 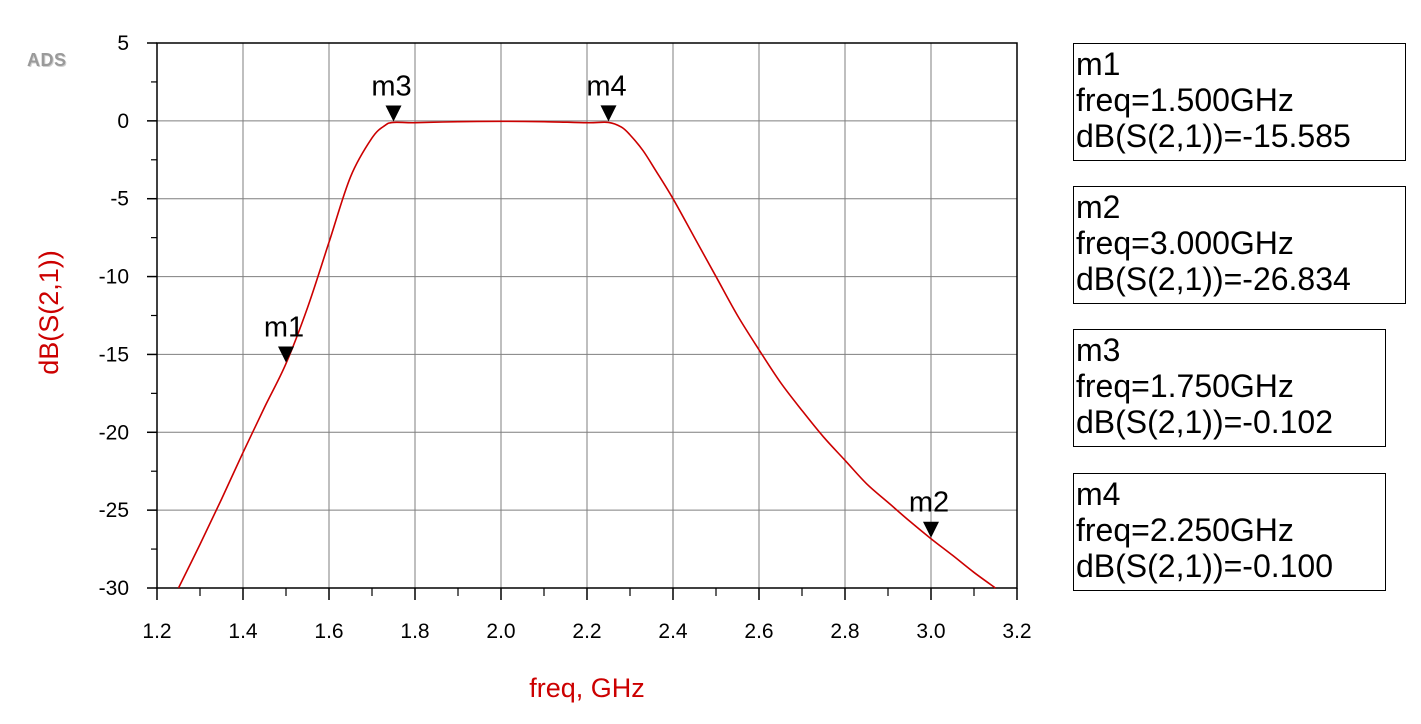 I want to click on marker-readout-m2: m2 freq=3.000GHz dB(S(2,1))=-26.834, so click(x=1239, y=245).